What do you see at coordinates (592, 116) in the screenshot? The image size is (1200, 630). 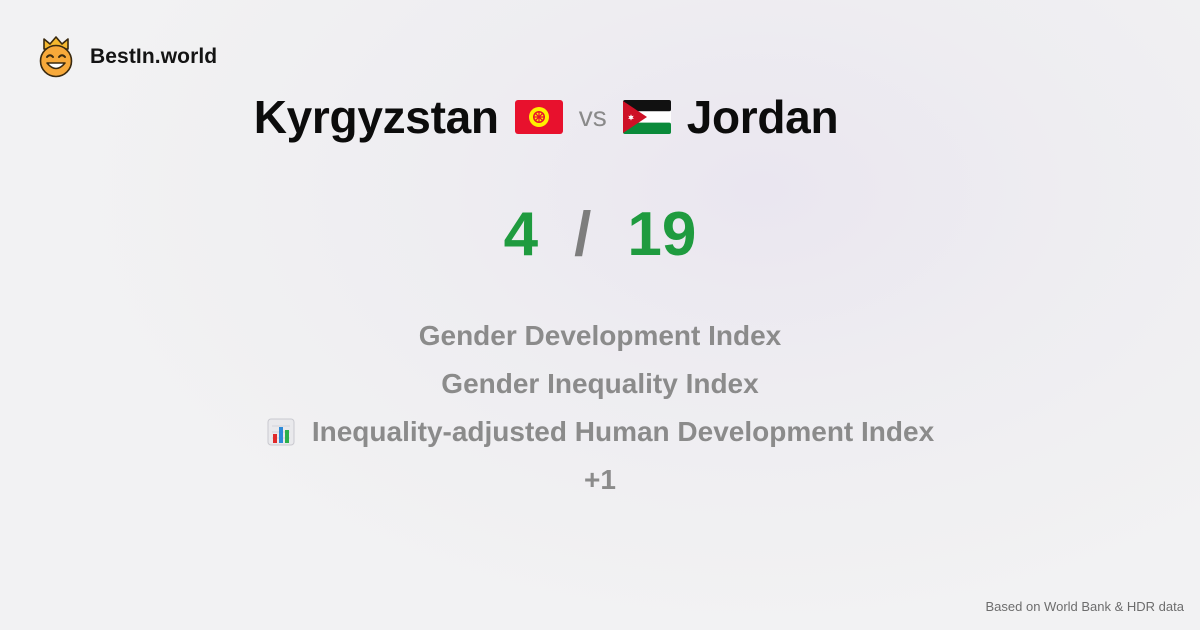 I see `vs-label: vs` at bounding box center [592, 116].